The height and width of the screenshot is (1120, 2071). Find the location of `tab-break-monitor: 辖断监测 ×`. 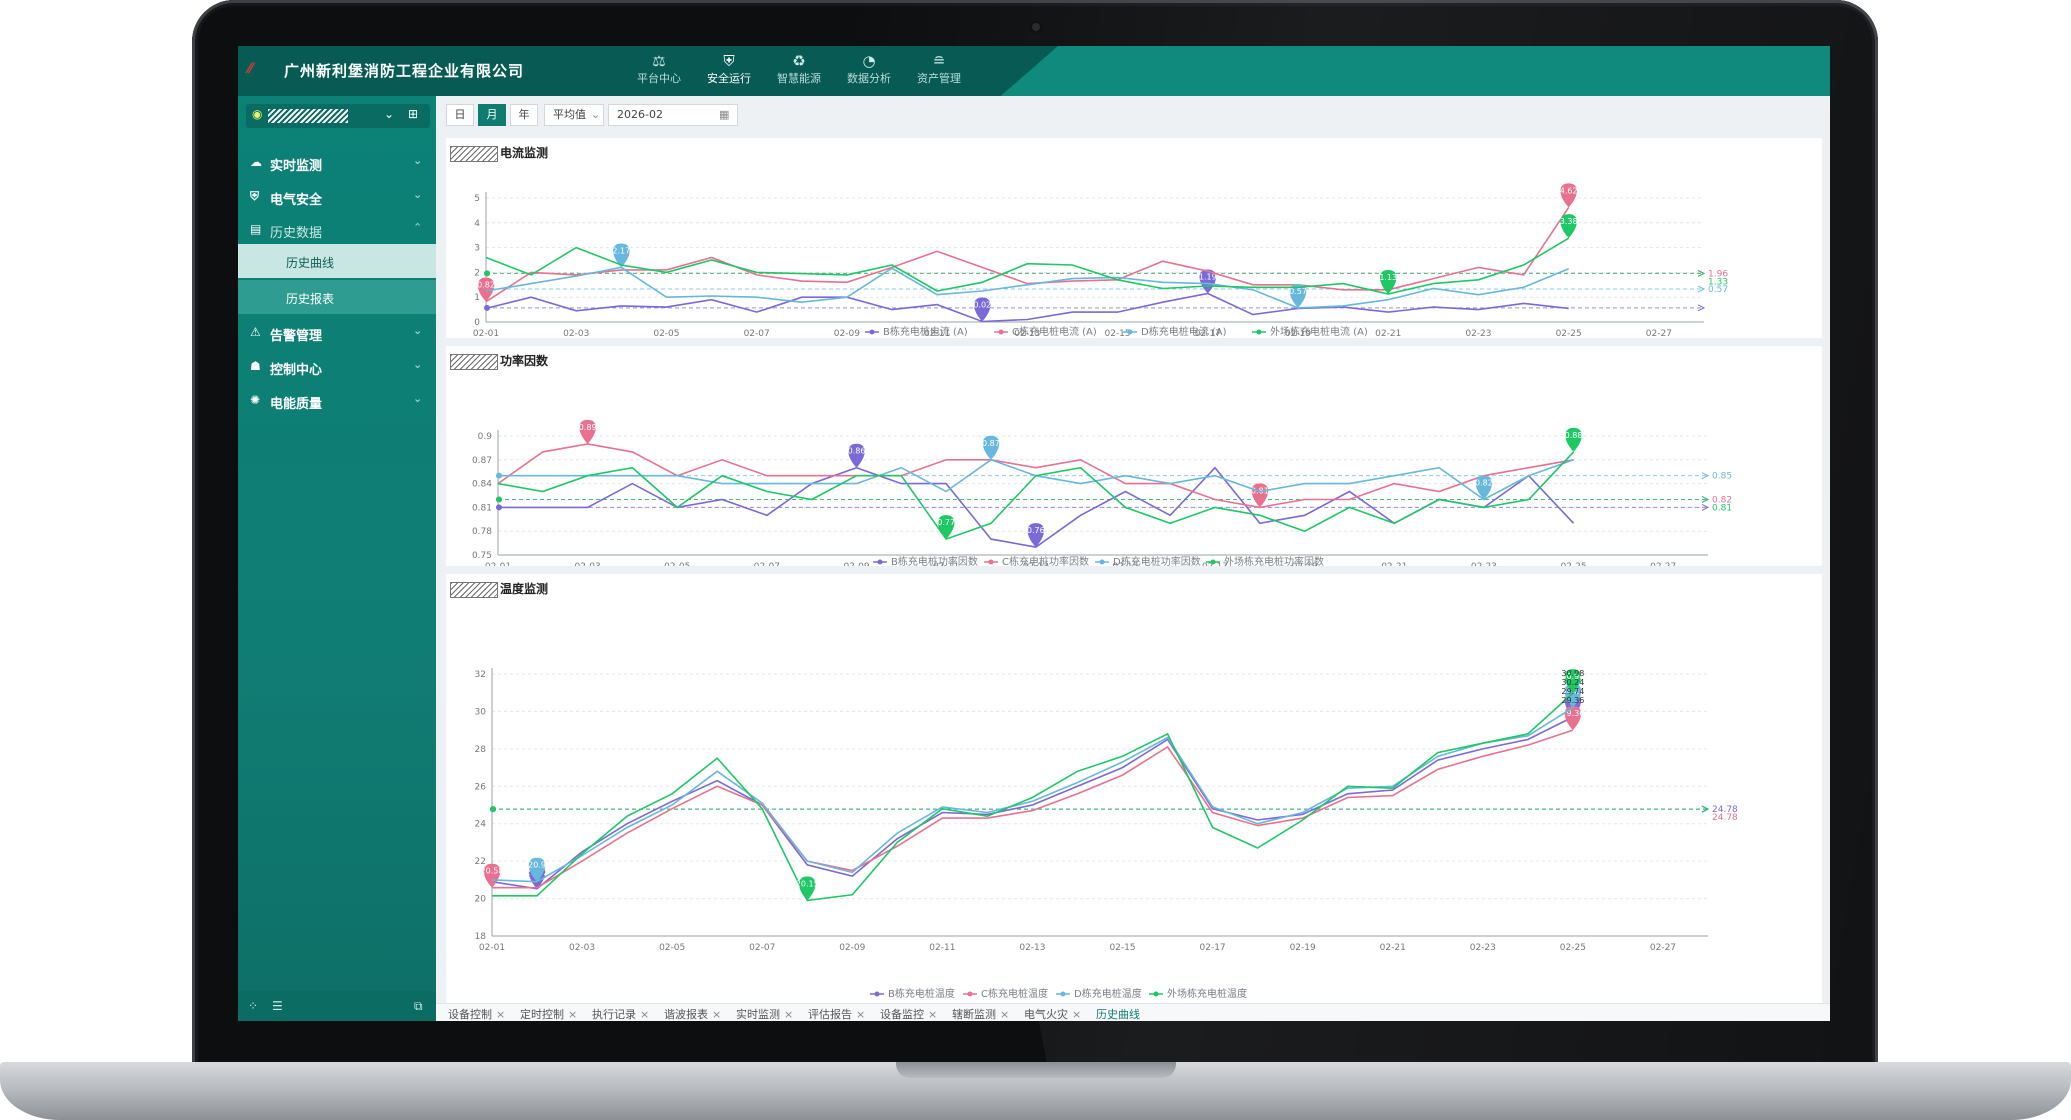

tab-break-monitor: 辖断监测 × is located at coordinates (980, 1013).